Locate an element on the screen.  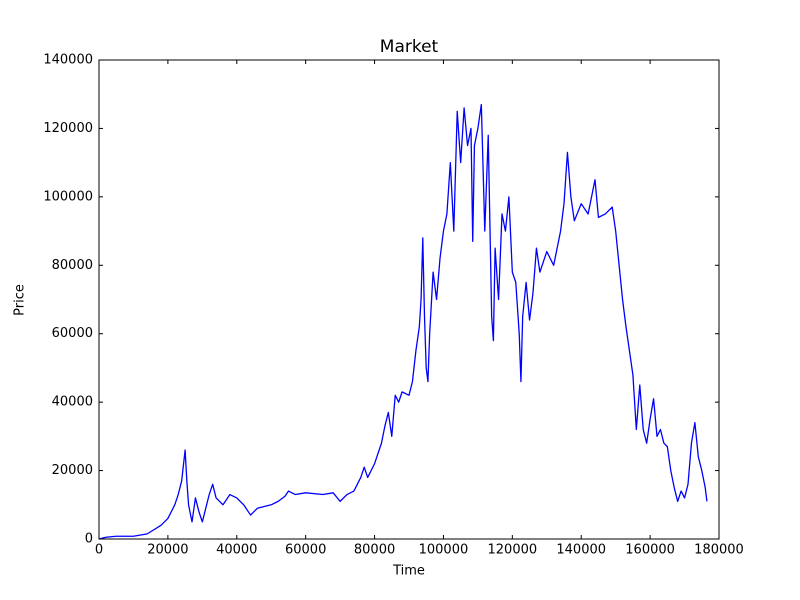
y-tick-label: 40000 is located at coordinates (72, 402).